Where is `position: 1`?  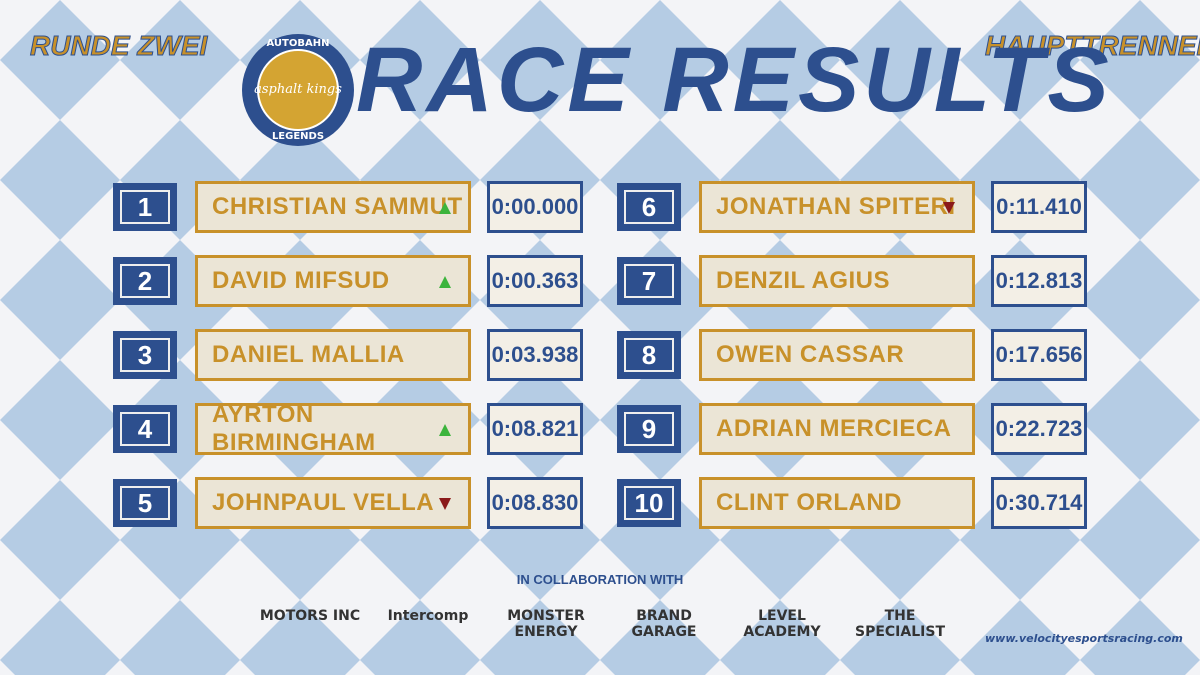
position: 1 is located at coordinates (145, 207).